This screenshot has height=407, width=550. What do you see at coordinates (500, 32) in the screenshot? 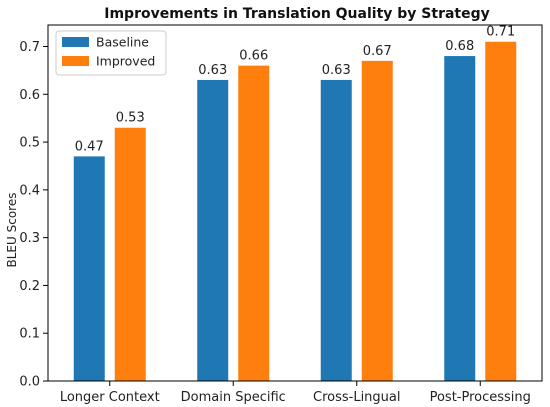
I see `bar-value-label: 0.71` at bounding box center [500, 32].